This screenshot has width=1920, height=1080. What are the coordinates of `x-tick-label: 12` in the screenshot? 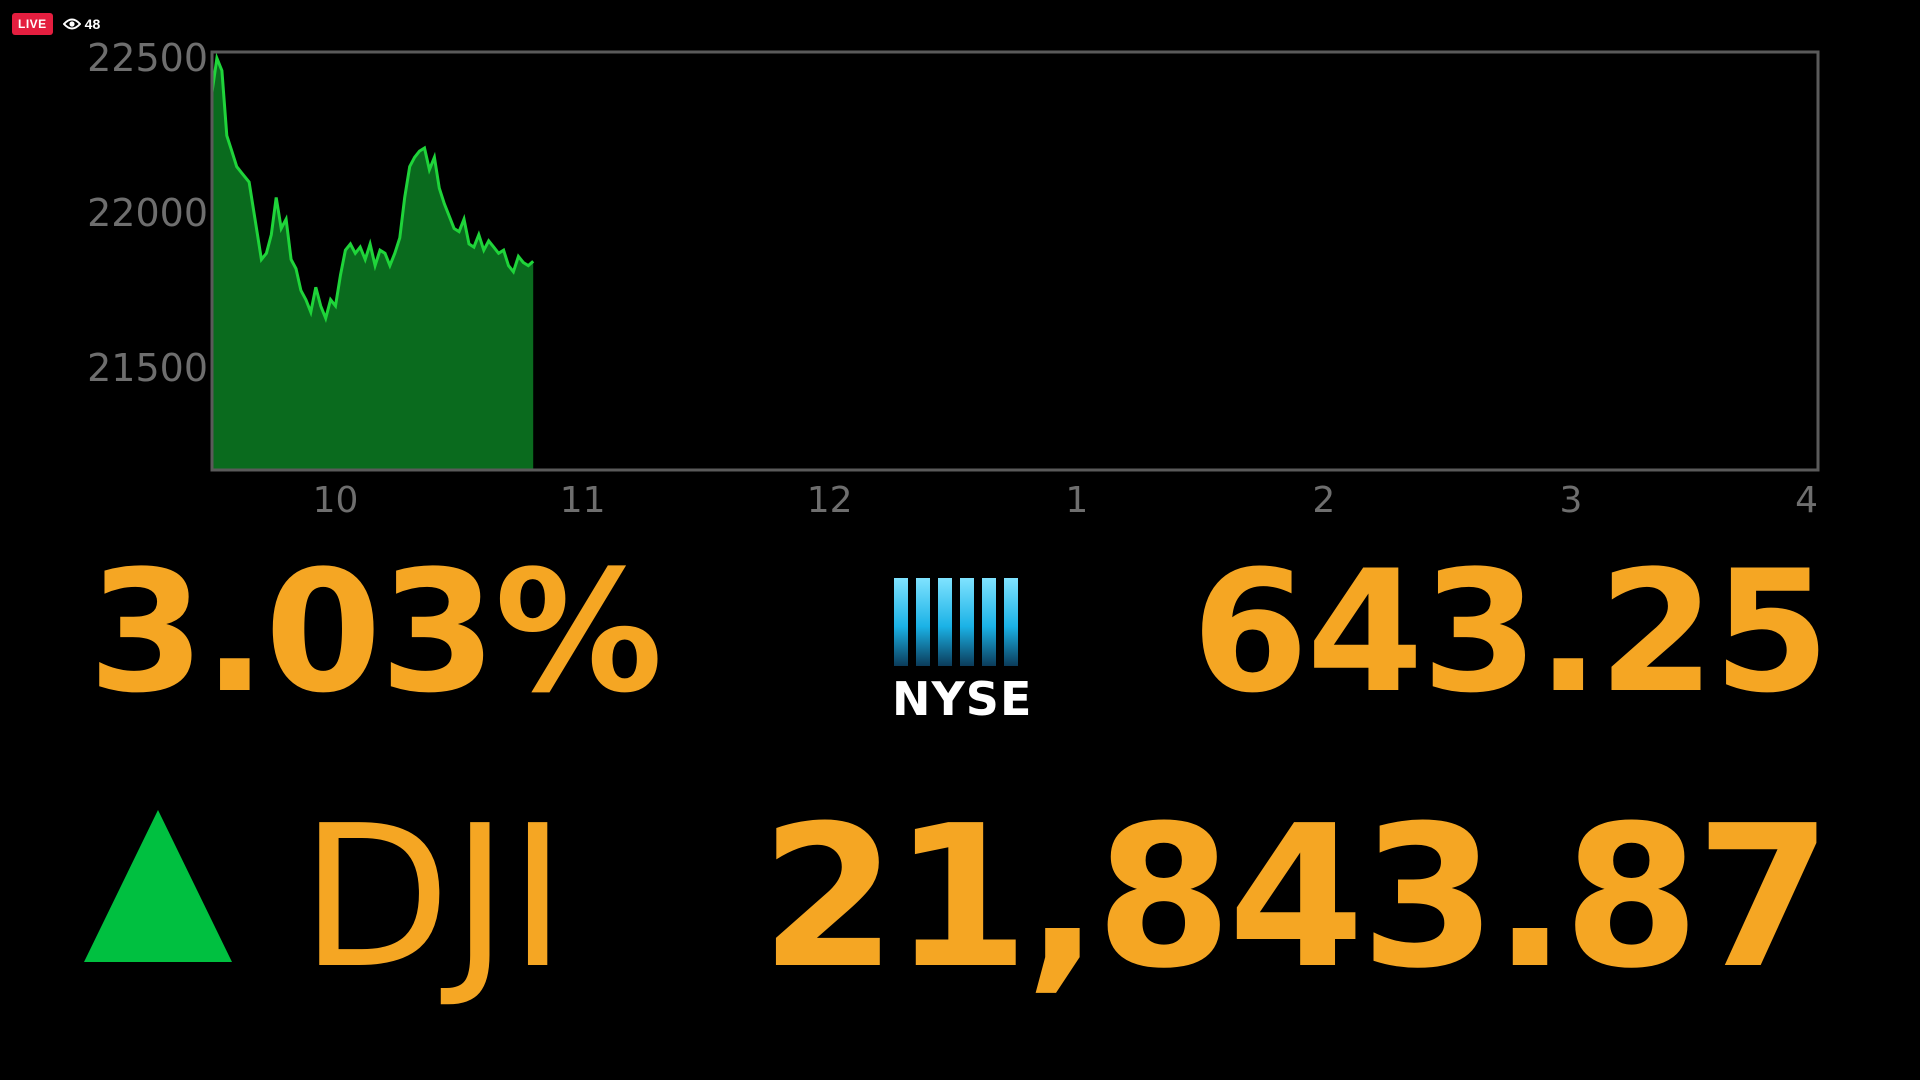 It's located at (830, 500).